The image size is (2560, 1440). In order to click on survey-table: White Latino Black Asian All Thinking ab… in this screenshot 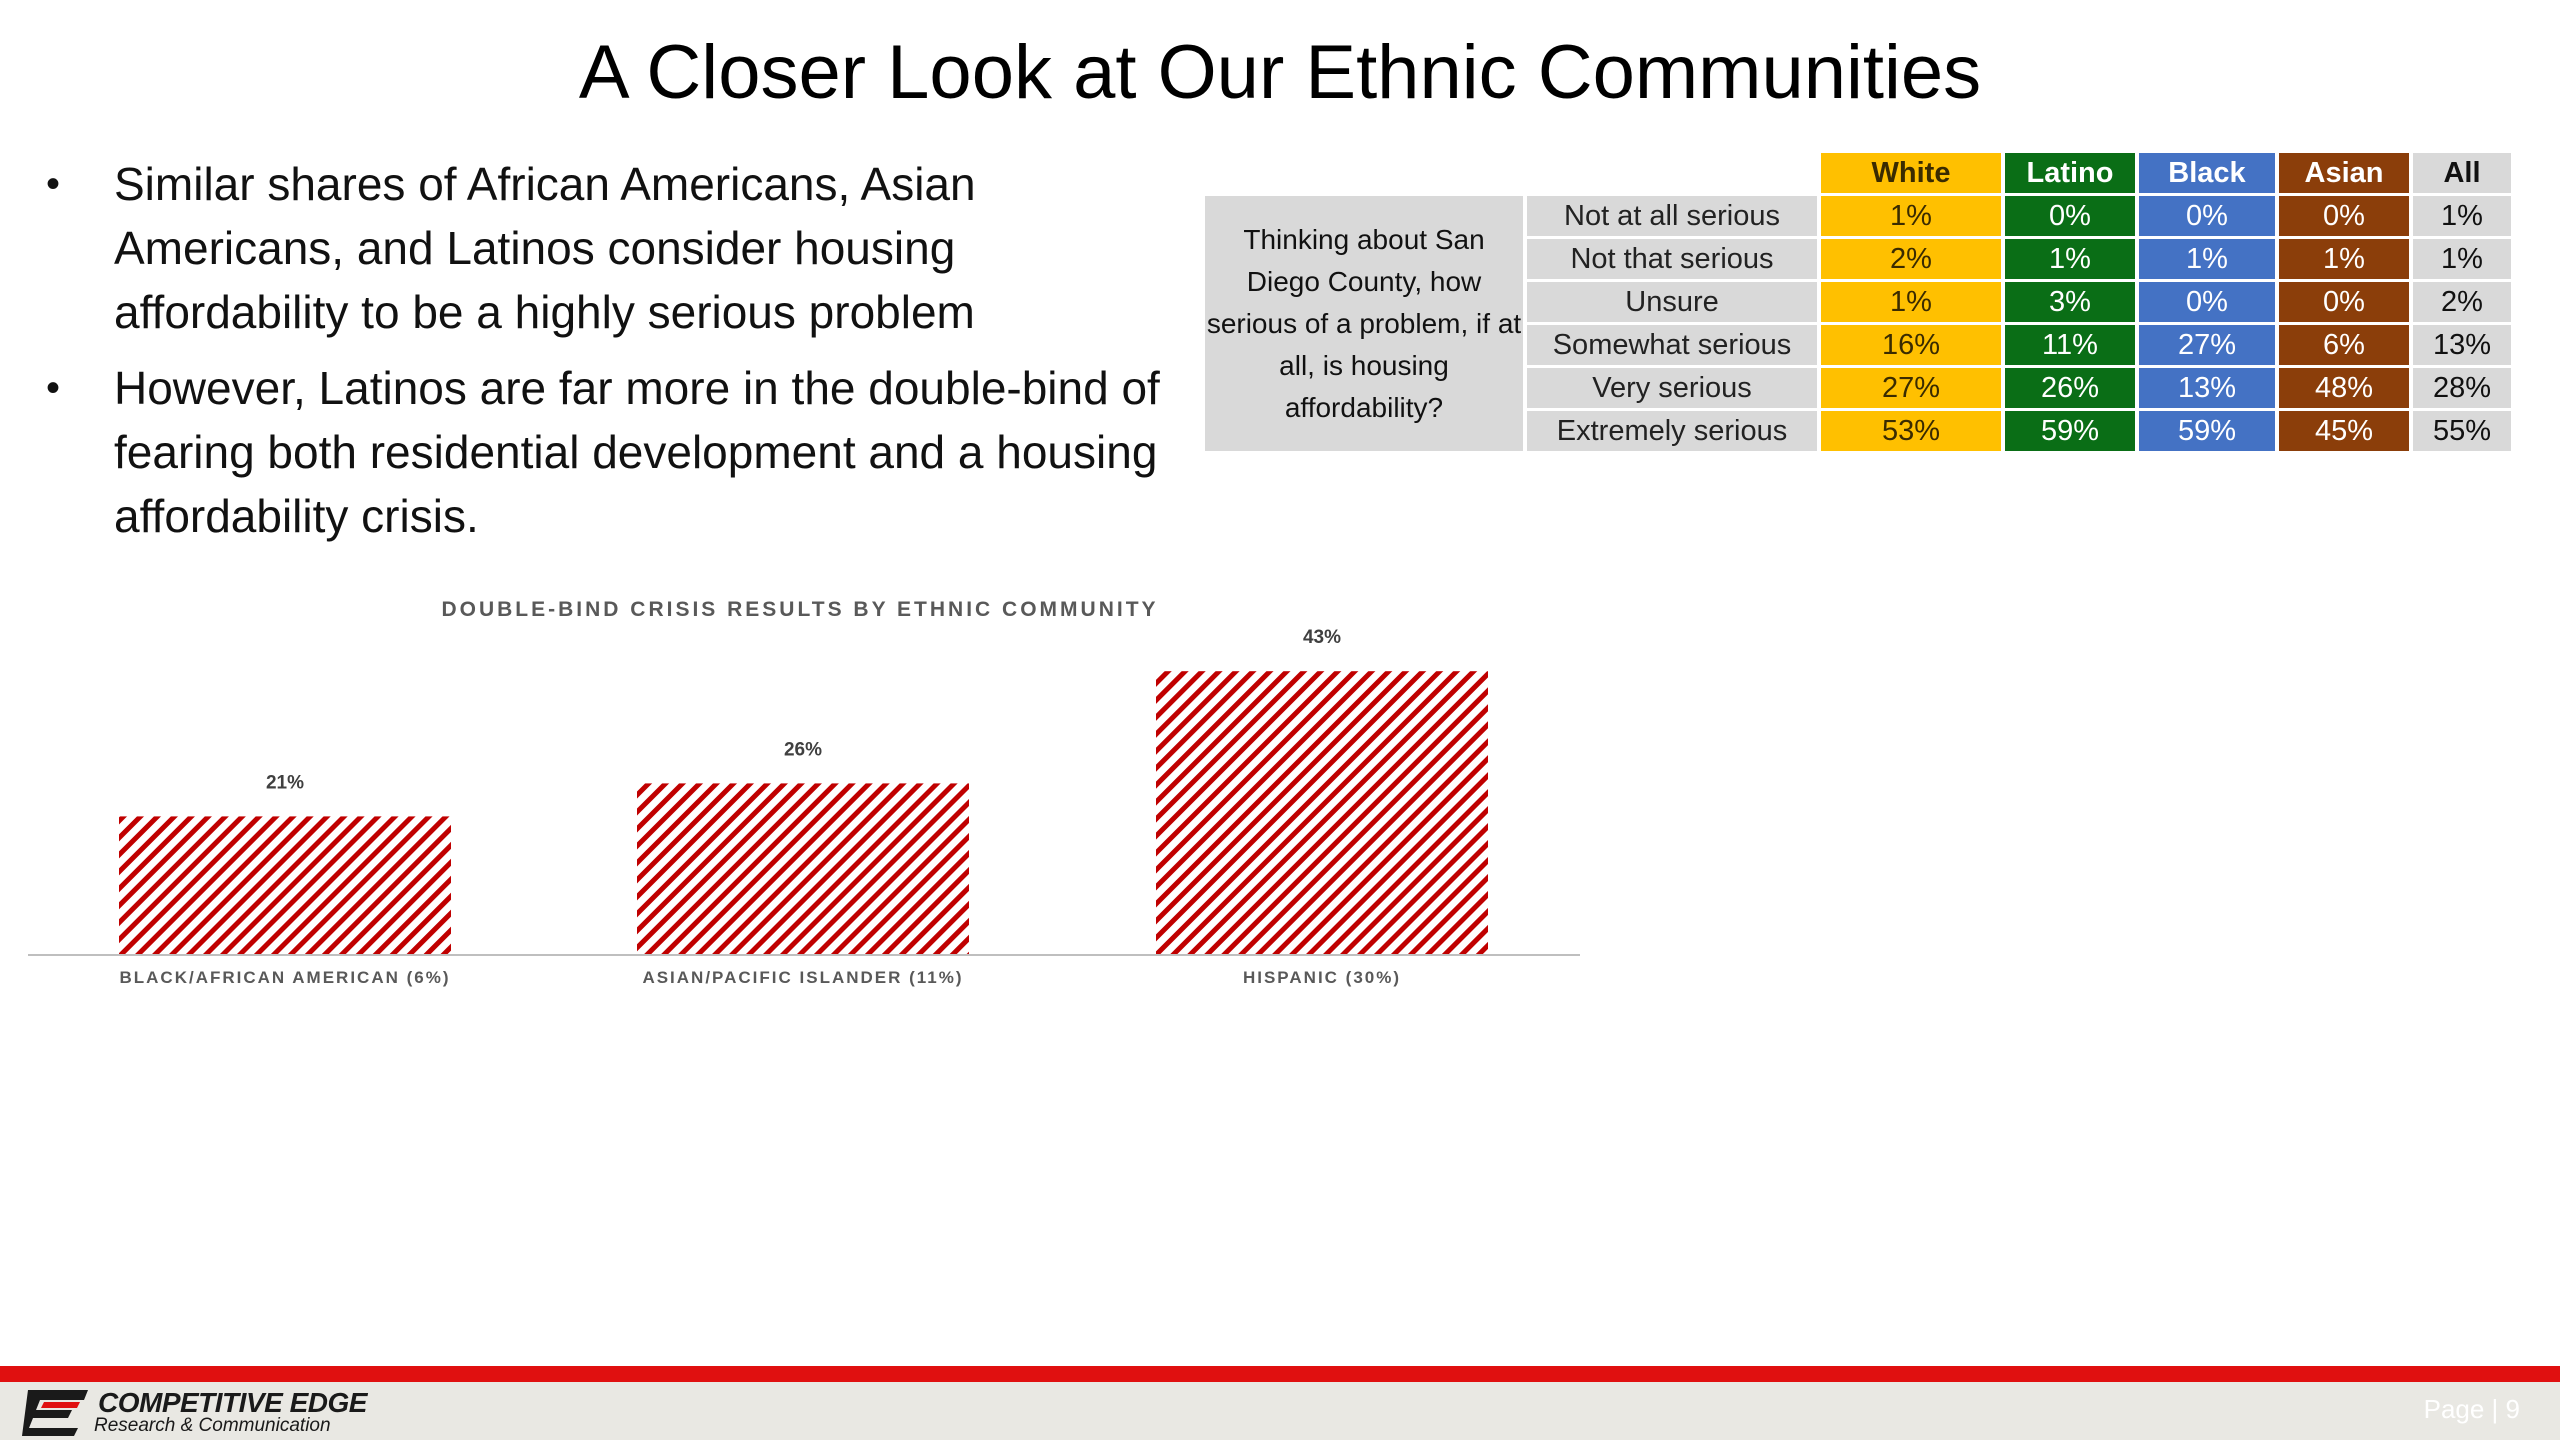, I will do `click(1858, 302)`.